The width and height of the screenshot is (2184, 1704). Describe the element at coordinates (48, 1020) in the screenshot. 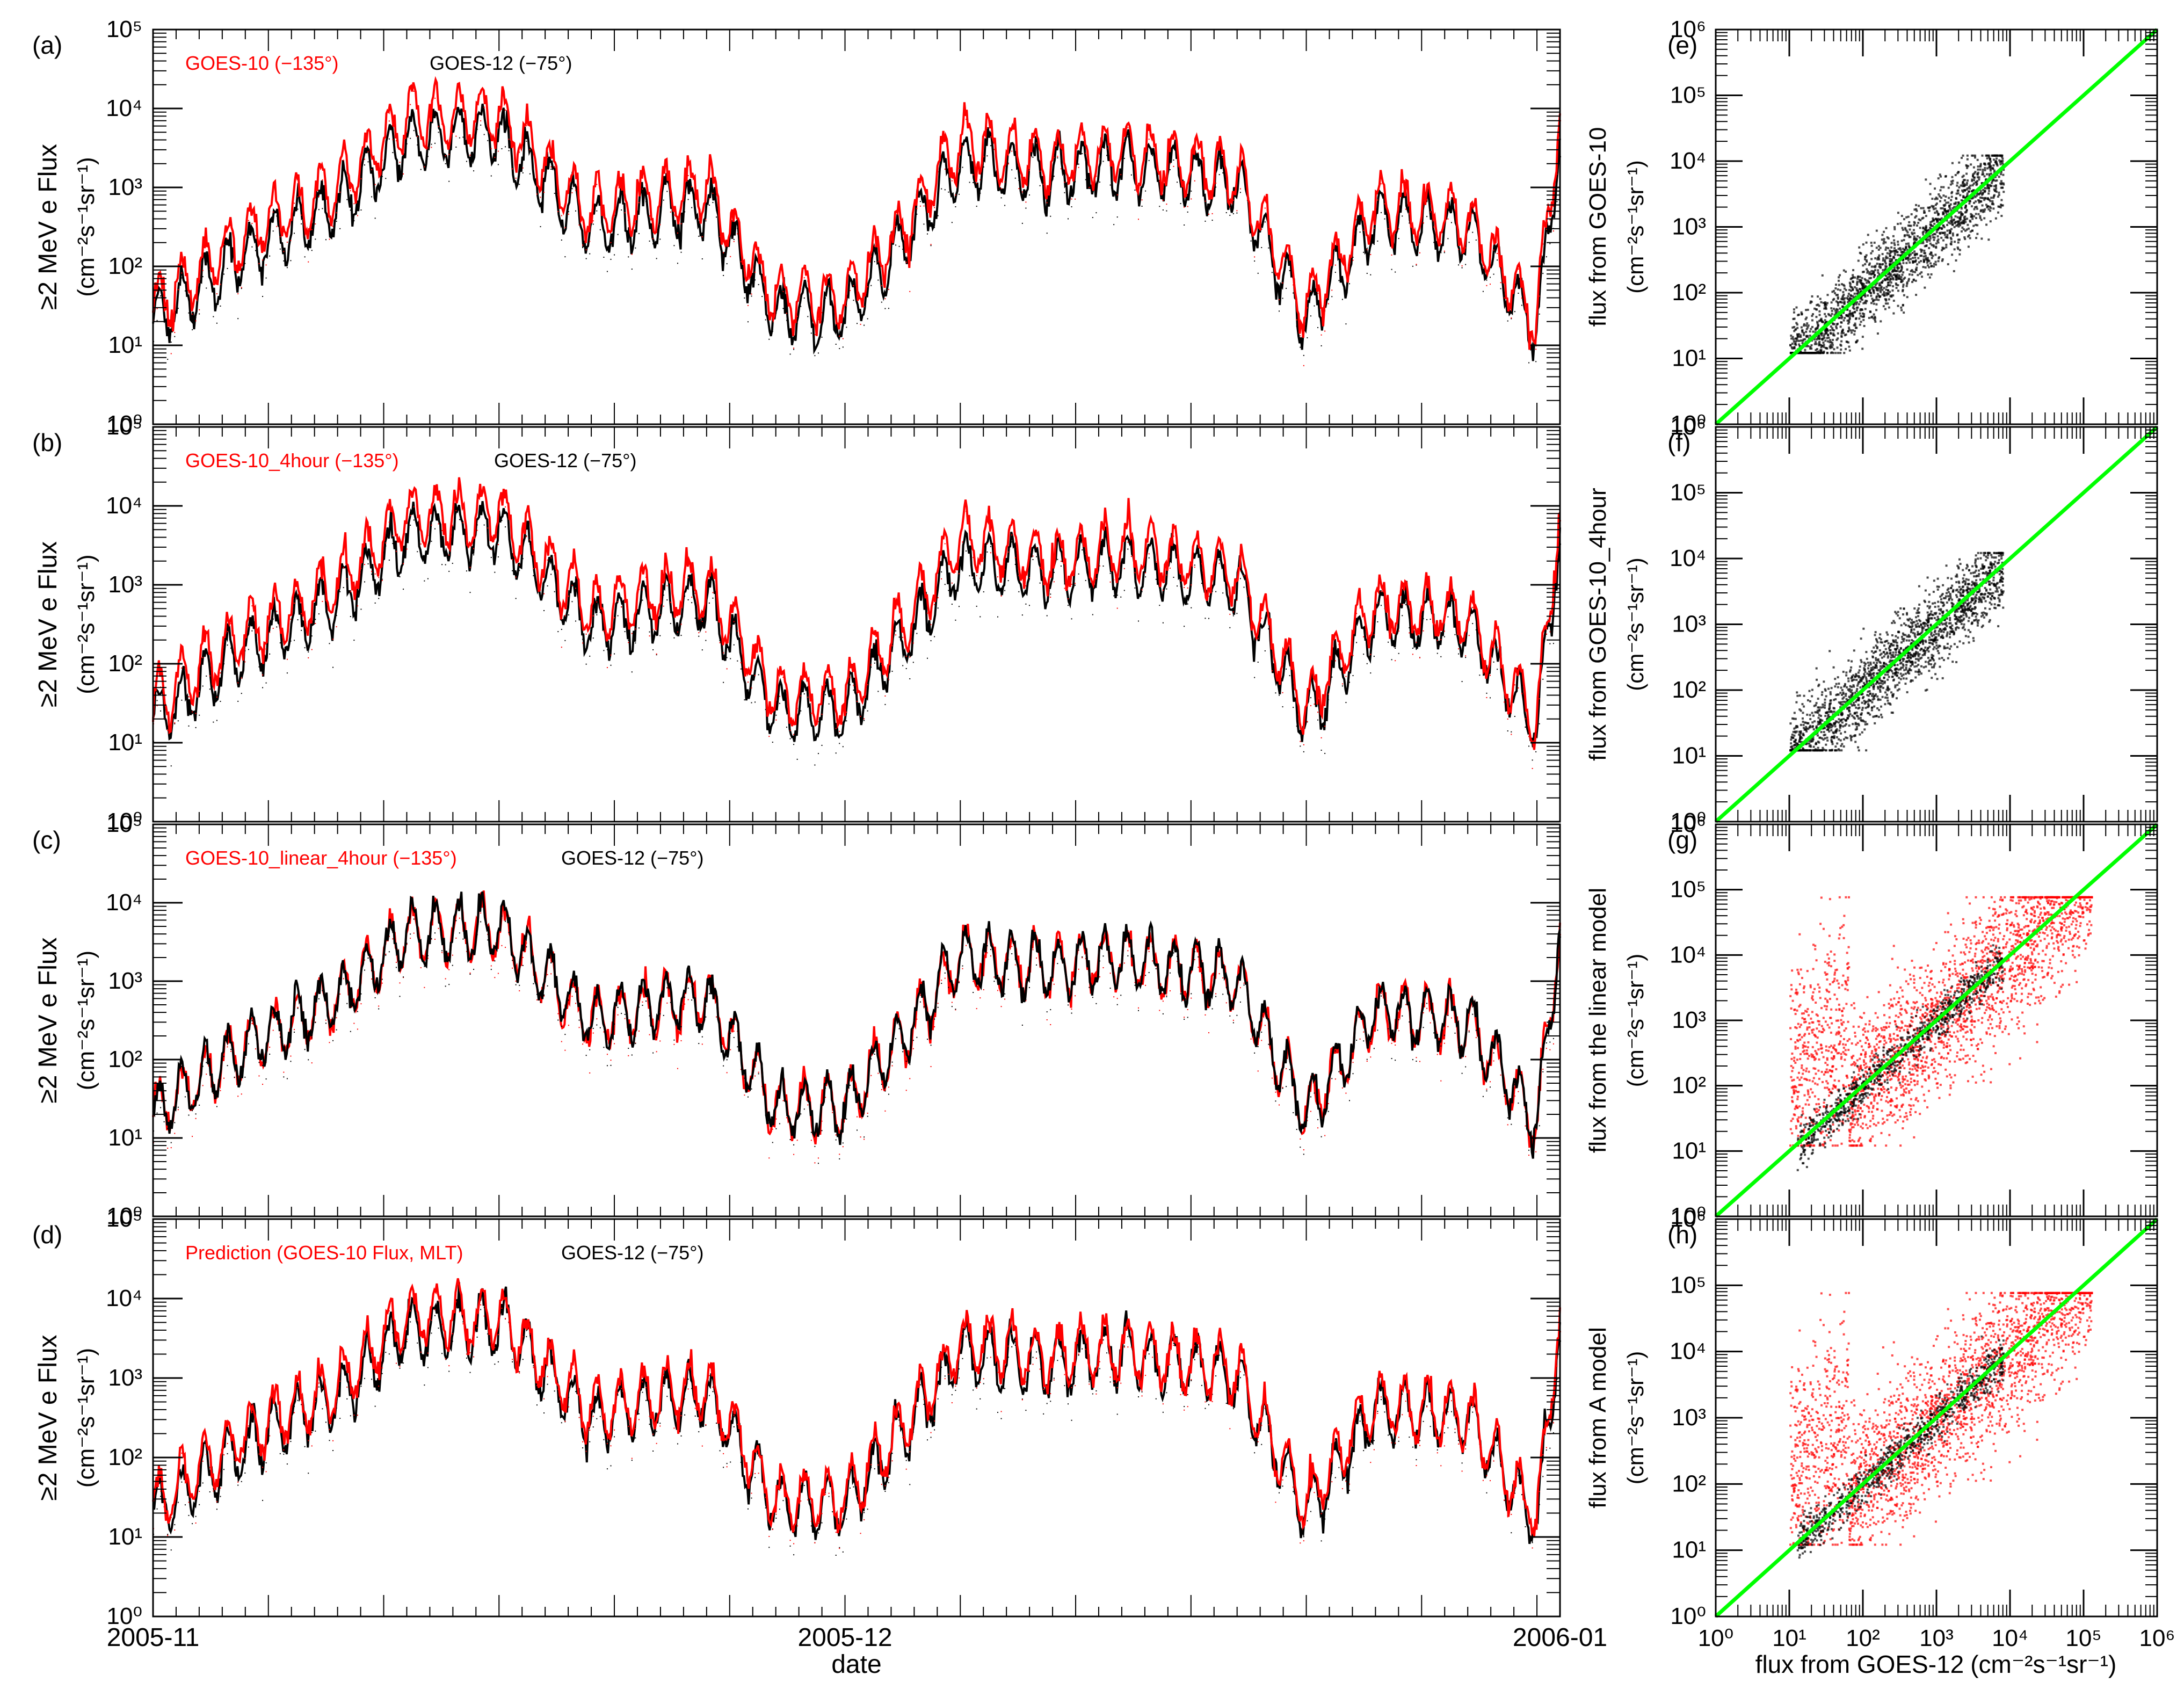

I see `y-axis-label: ≥2 MeV e Flux` at that location.